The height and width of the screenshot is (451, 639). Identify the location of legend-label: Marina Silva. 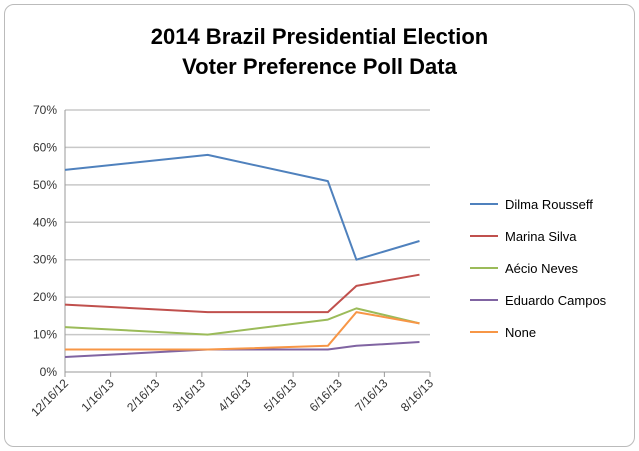
(541, 236).